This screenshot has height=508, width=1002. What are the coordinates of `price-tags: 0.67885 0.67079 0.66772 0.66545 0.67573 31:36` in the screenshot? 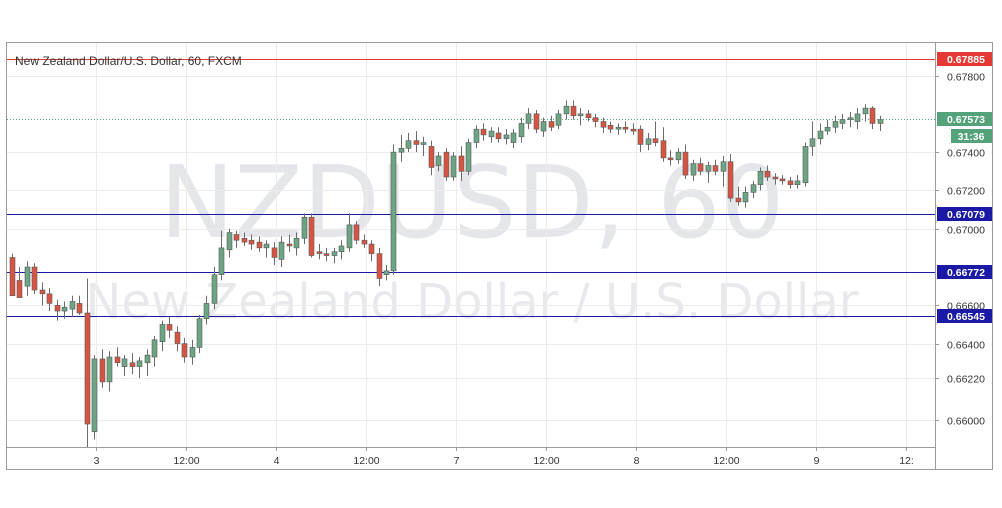 It's located at (964, 187).